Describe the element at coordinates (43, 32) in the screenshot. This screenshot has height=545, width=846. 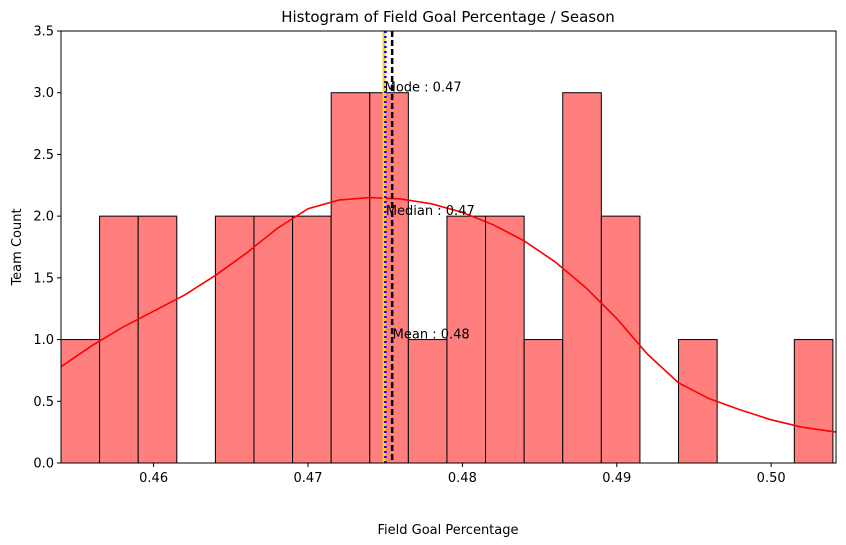
I see `y-tick-label: 3.5` at that location.